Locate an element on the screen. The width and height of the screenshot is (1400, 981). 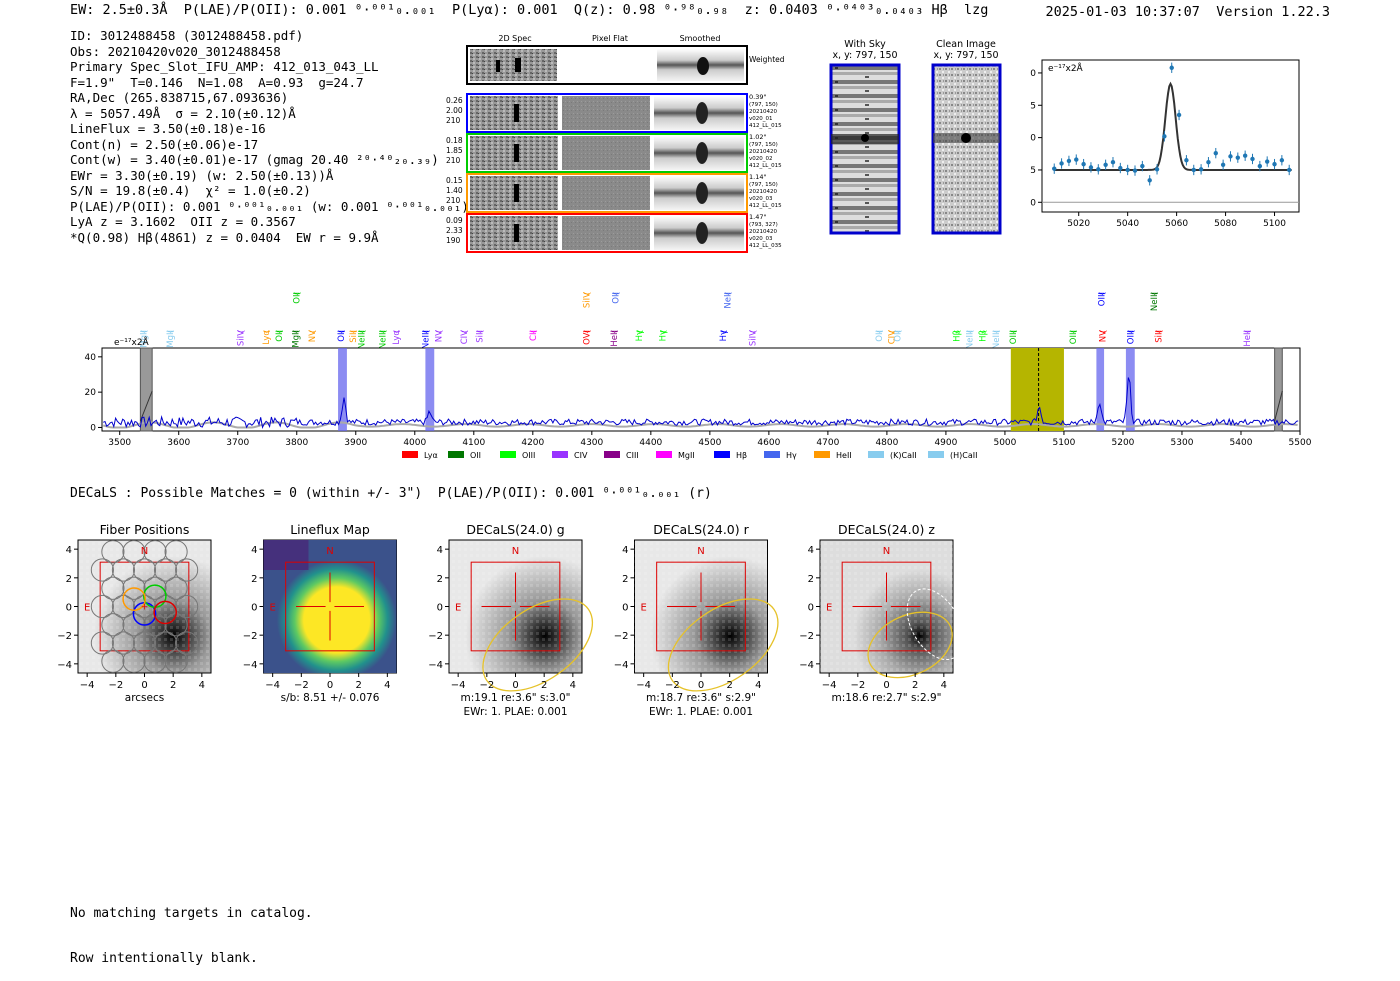
spec-row-left-label: 0.18 is located at coordinates (454, 140).